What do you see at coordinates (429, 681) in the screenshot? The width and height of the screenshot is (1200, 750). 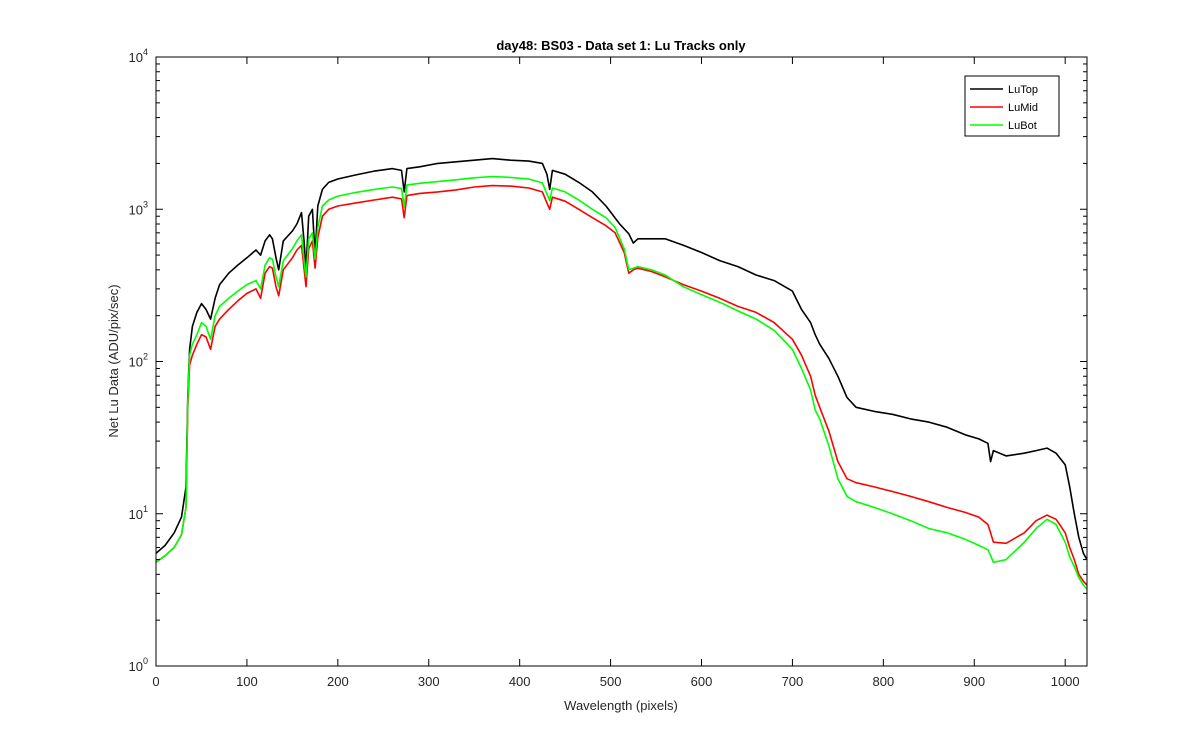 I see `x-tick-label: 300` at bounding box center [429, 681].